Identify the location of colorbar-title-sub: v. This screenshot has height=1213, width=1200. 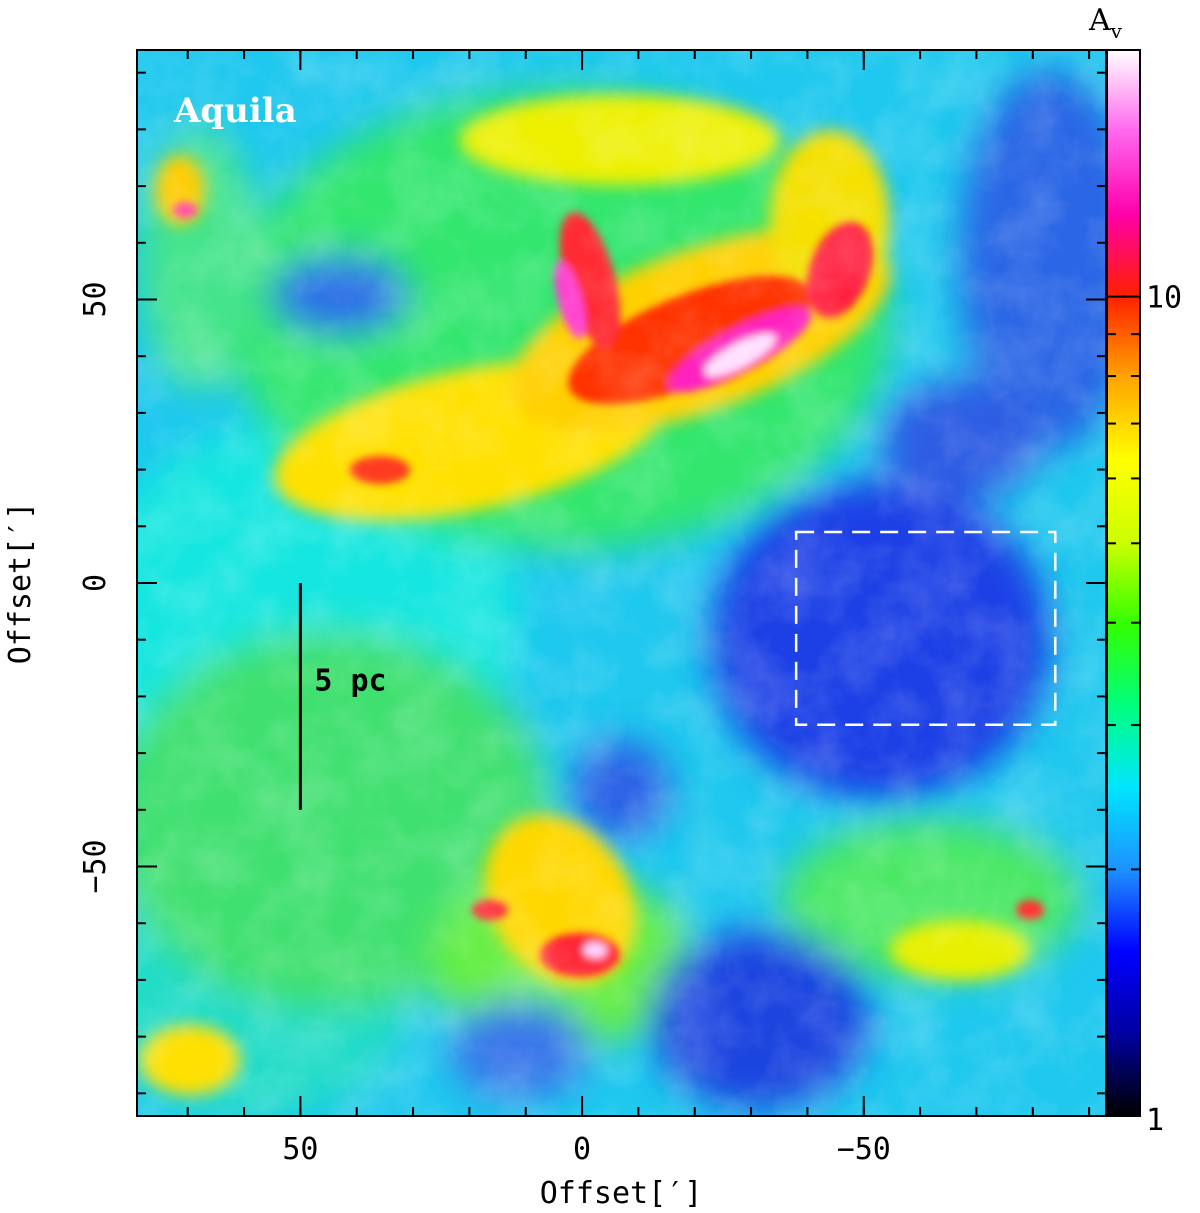
(1116, 31).